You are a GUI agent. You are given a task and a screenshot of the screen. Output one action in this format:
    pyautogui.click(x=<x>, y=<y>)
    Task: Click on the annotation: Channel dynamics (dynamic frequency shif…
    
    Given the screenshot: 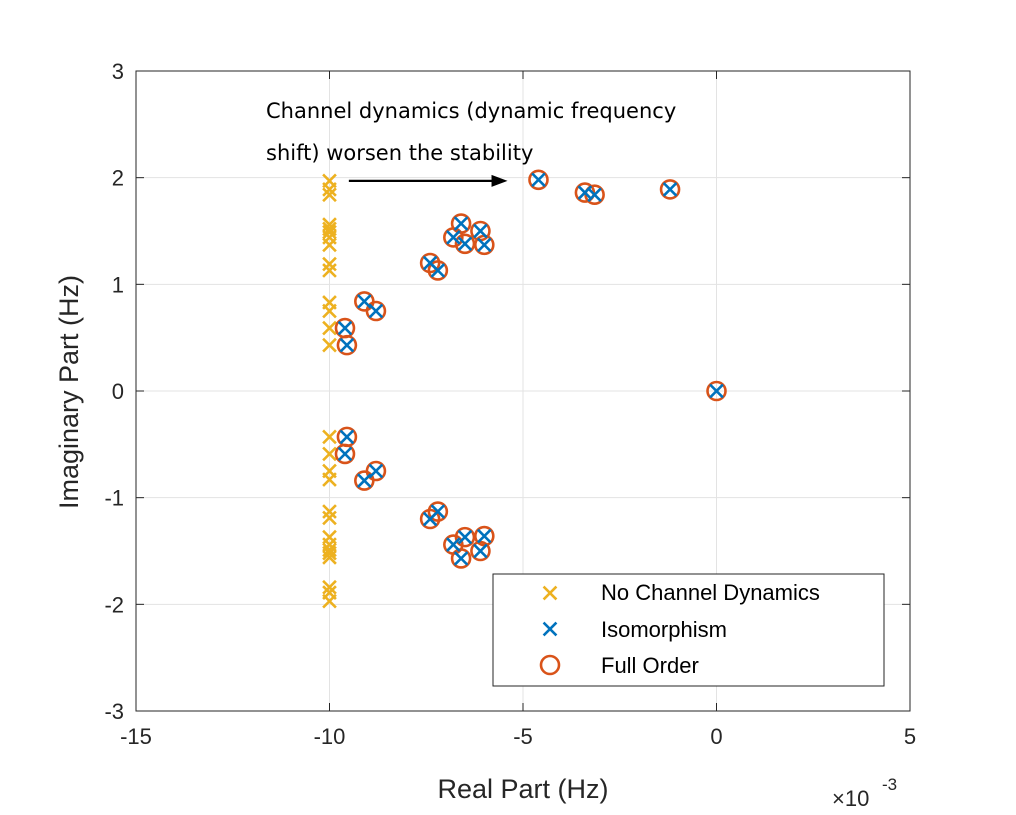 What is the action you would take?
    pyautogui.click(x=471, y=143)
    